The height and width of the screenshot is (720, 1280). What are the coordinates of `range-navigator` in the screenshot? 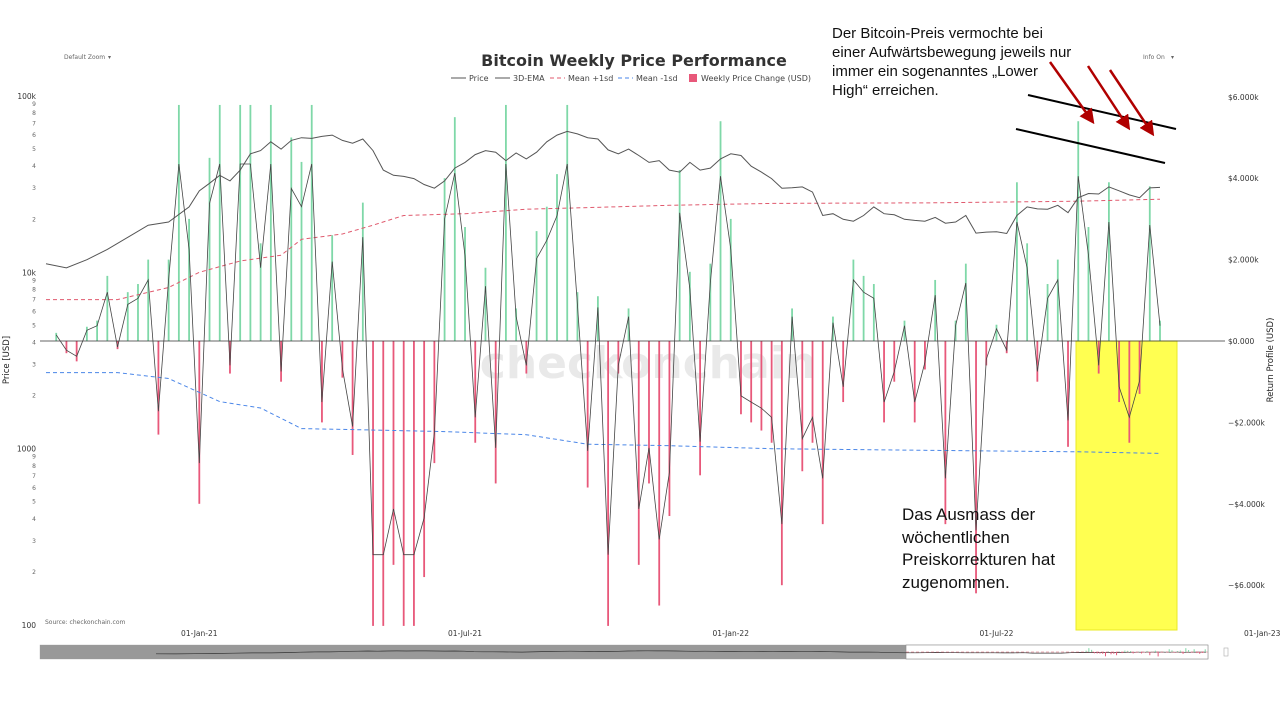 It's located at (634, 652).